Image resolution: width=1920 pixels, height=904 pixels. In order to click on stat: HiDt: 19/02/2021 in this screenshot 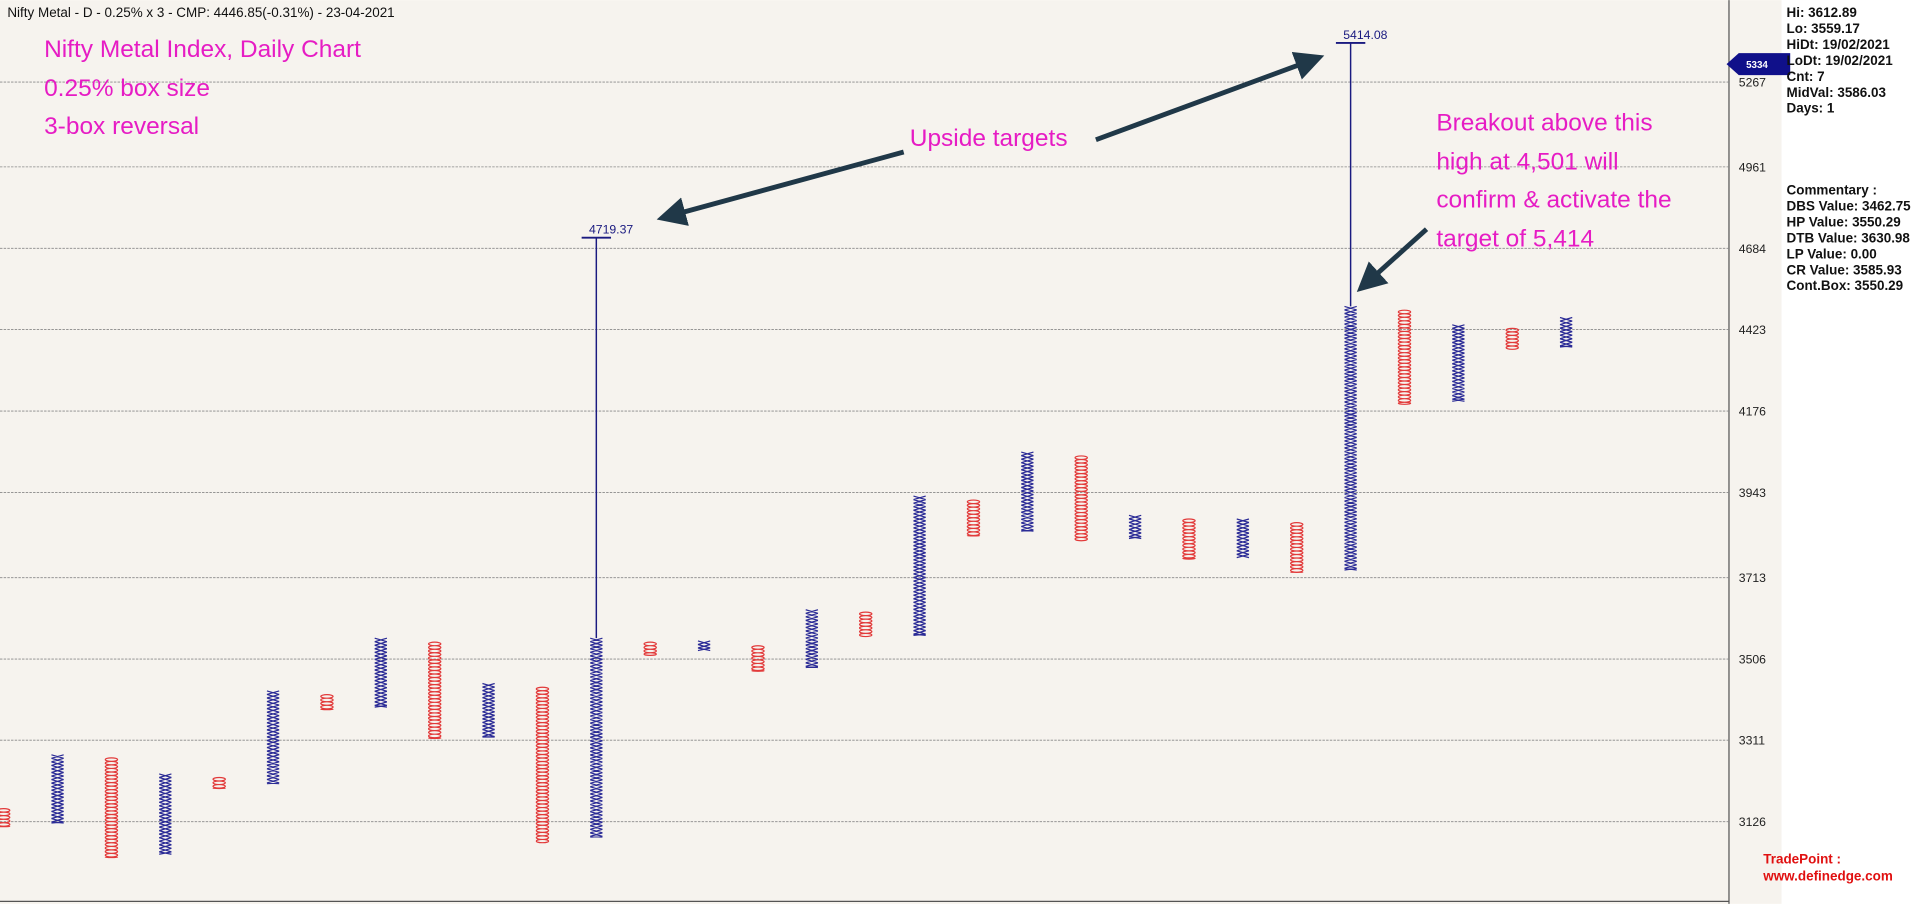, I will do `click(1839, 44)`.